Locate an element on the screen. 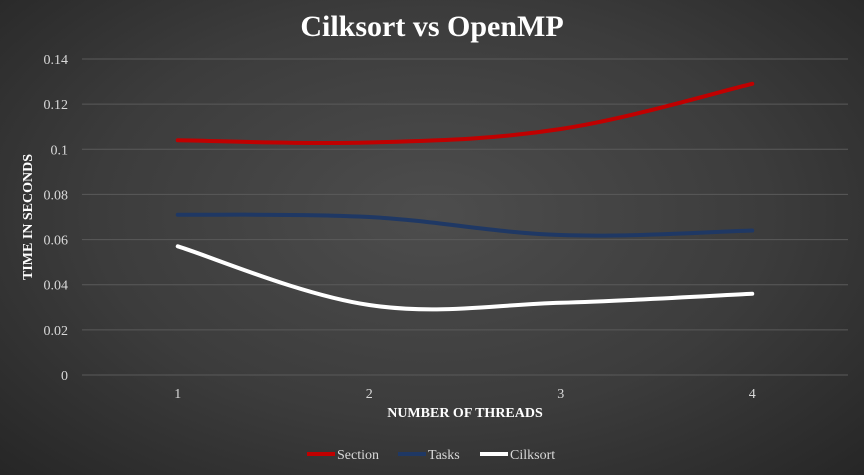 The width and height of the screenshot is (864, 475). x-tick-label: 4 is located at coordinates (752, 394).